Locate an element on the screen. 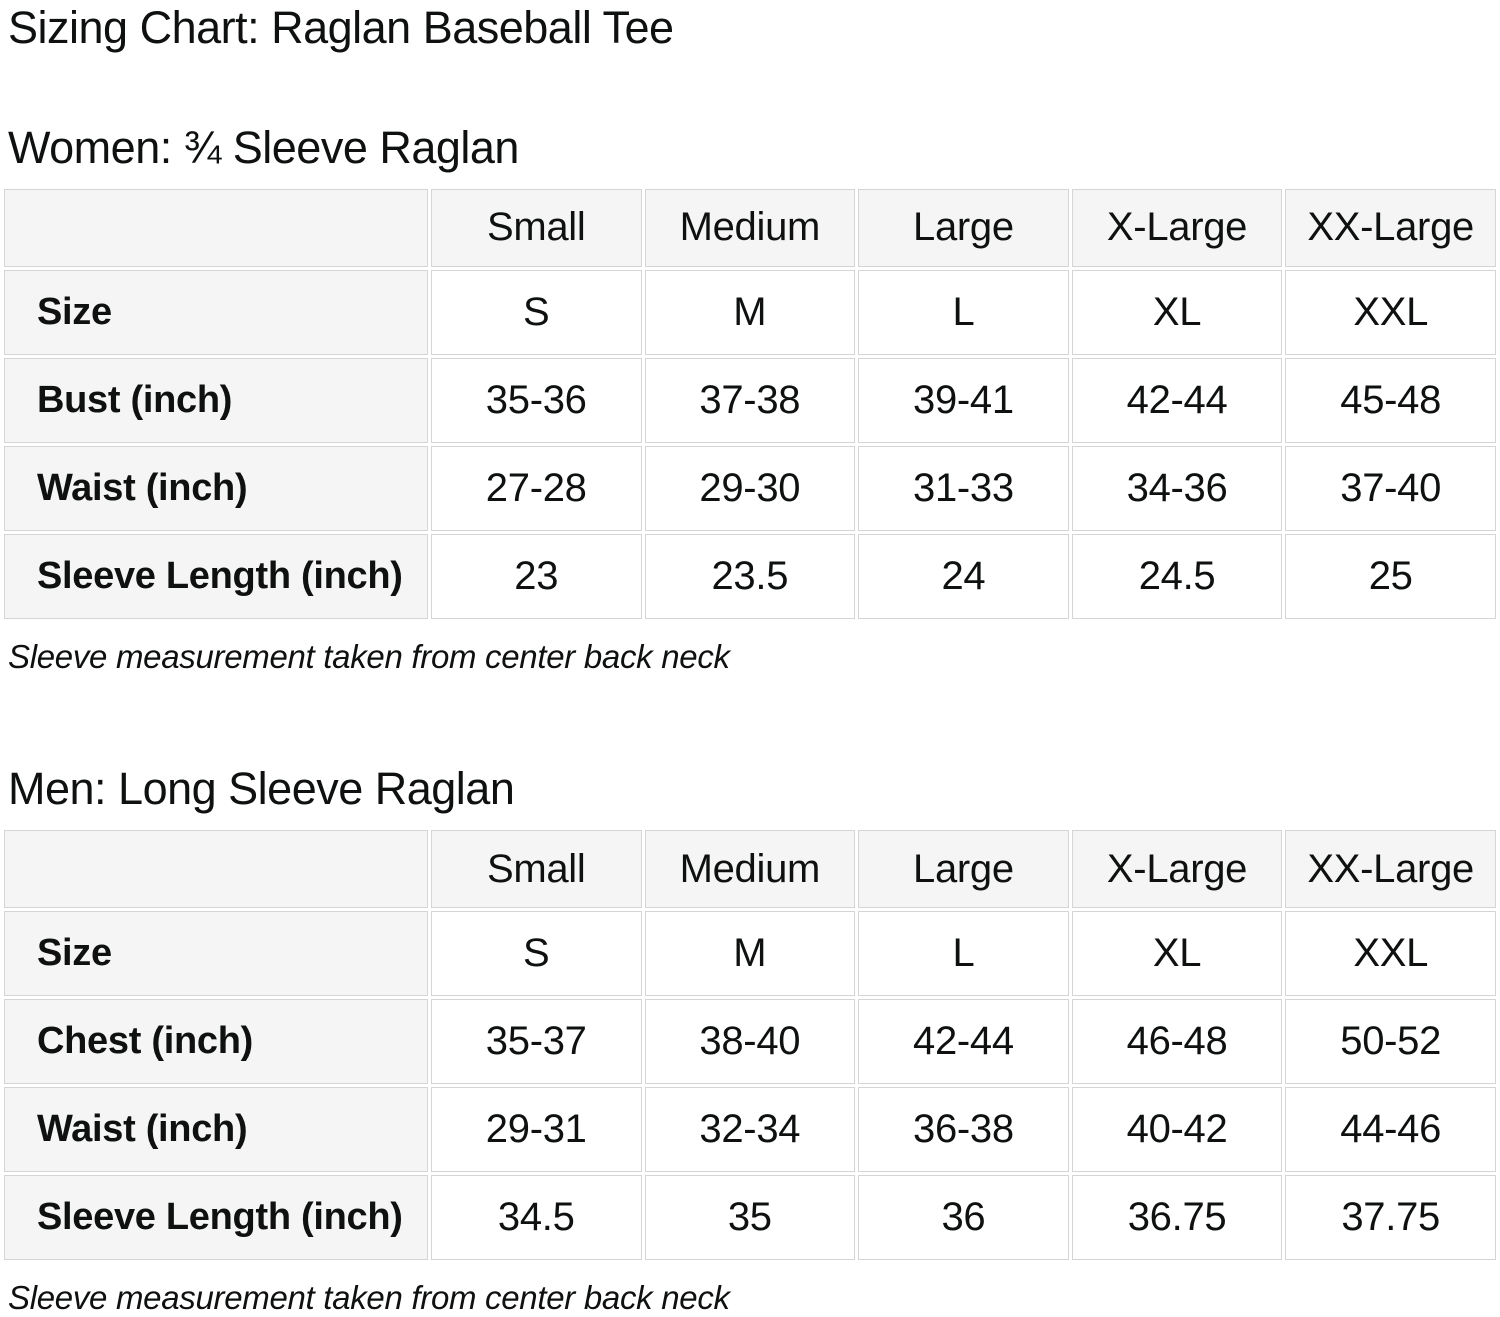 The width and height of the screenshot is (1500, 1317). table-cell: 38-40 is located at coordinates (750, 1042).